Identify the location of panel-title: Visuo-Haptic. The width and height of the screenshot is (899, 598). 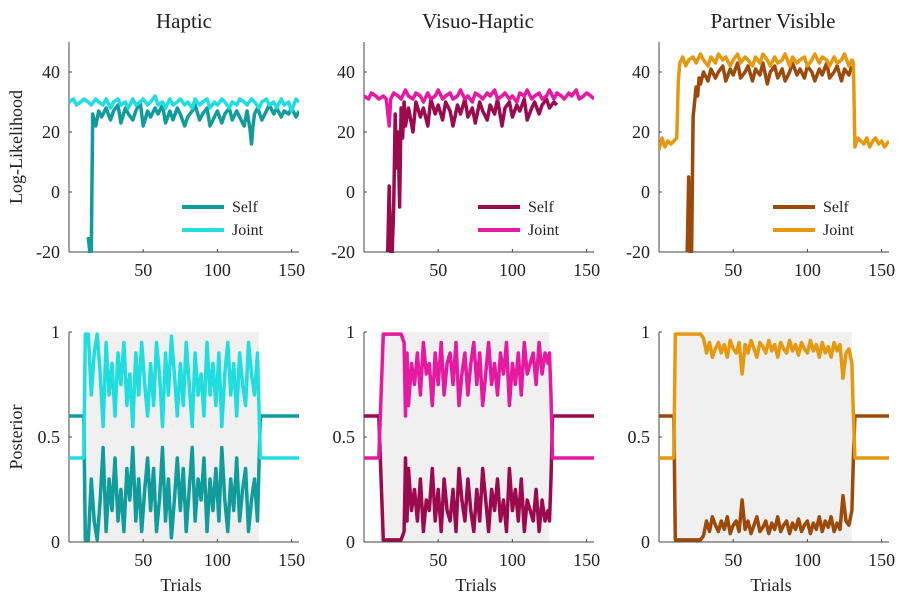
(478, 21).